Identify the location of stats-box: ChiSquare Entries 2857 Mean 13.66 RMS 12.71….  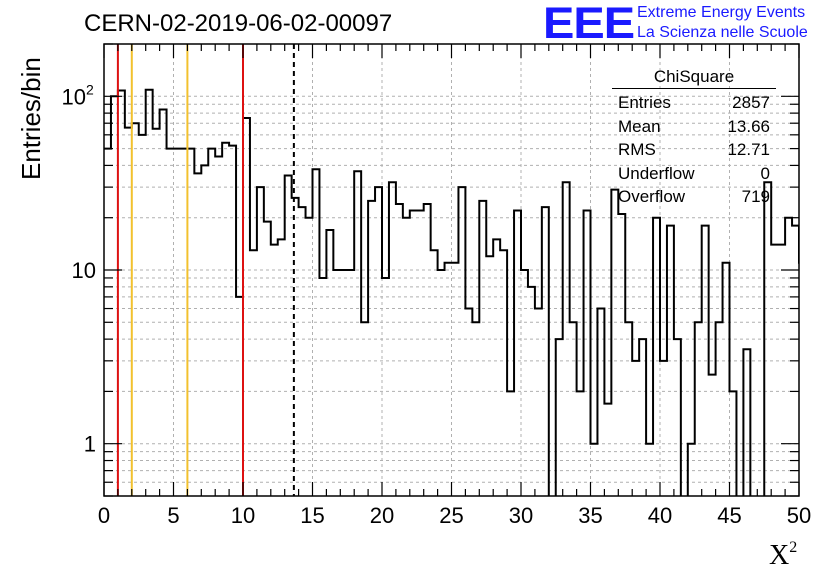
(694, 137).